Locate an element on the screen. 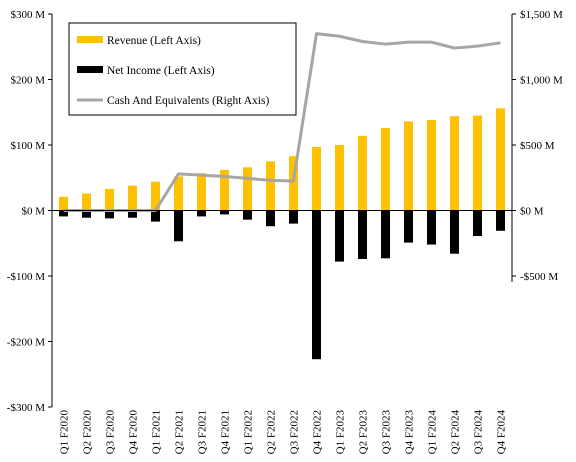 This screenshot has height=462, width=576. x-tick-label: Q1 F2022 is located at coordinates (249, 432).